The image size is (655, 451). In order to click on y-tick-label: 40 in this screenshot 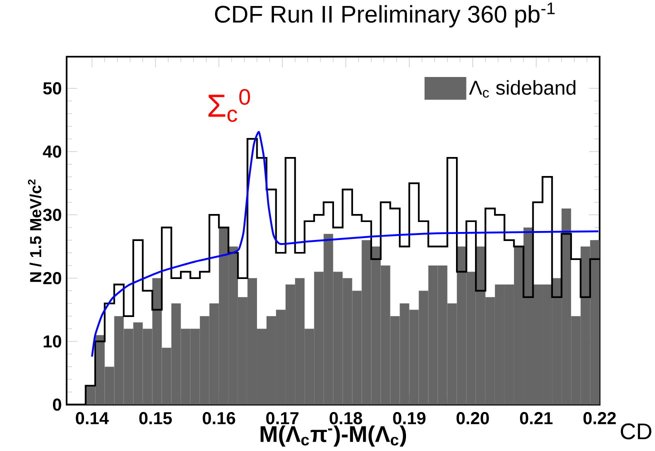, I will do `click(52, 151)`.